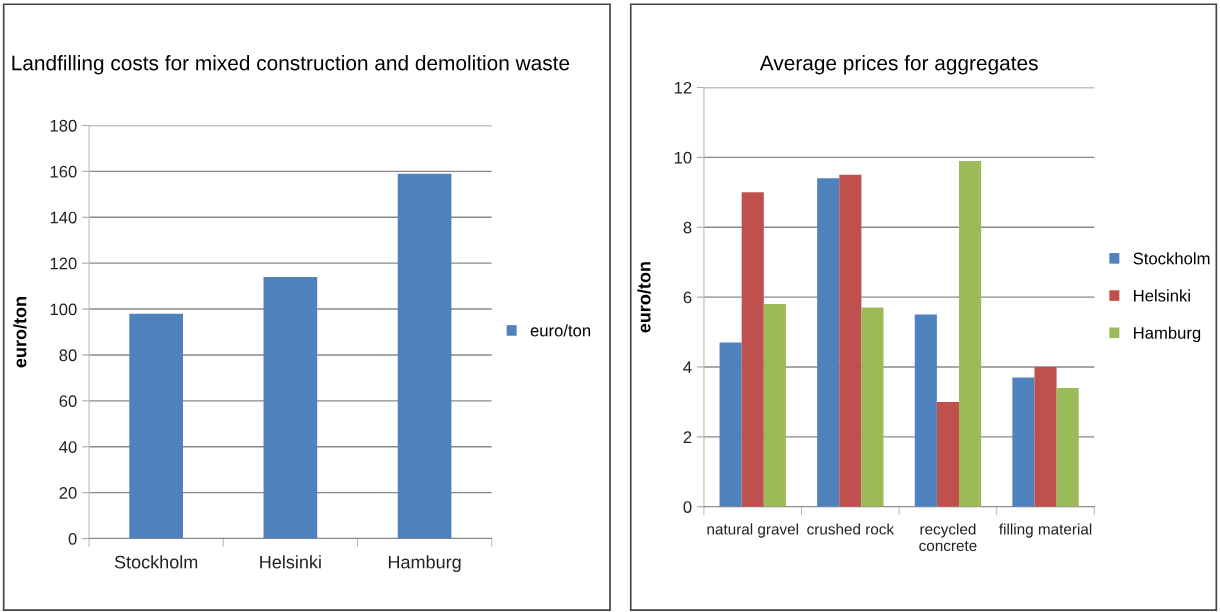  I want to click on y-tick-label: 80, so click(68, 355).